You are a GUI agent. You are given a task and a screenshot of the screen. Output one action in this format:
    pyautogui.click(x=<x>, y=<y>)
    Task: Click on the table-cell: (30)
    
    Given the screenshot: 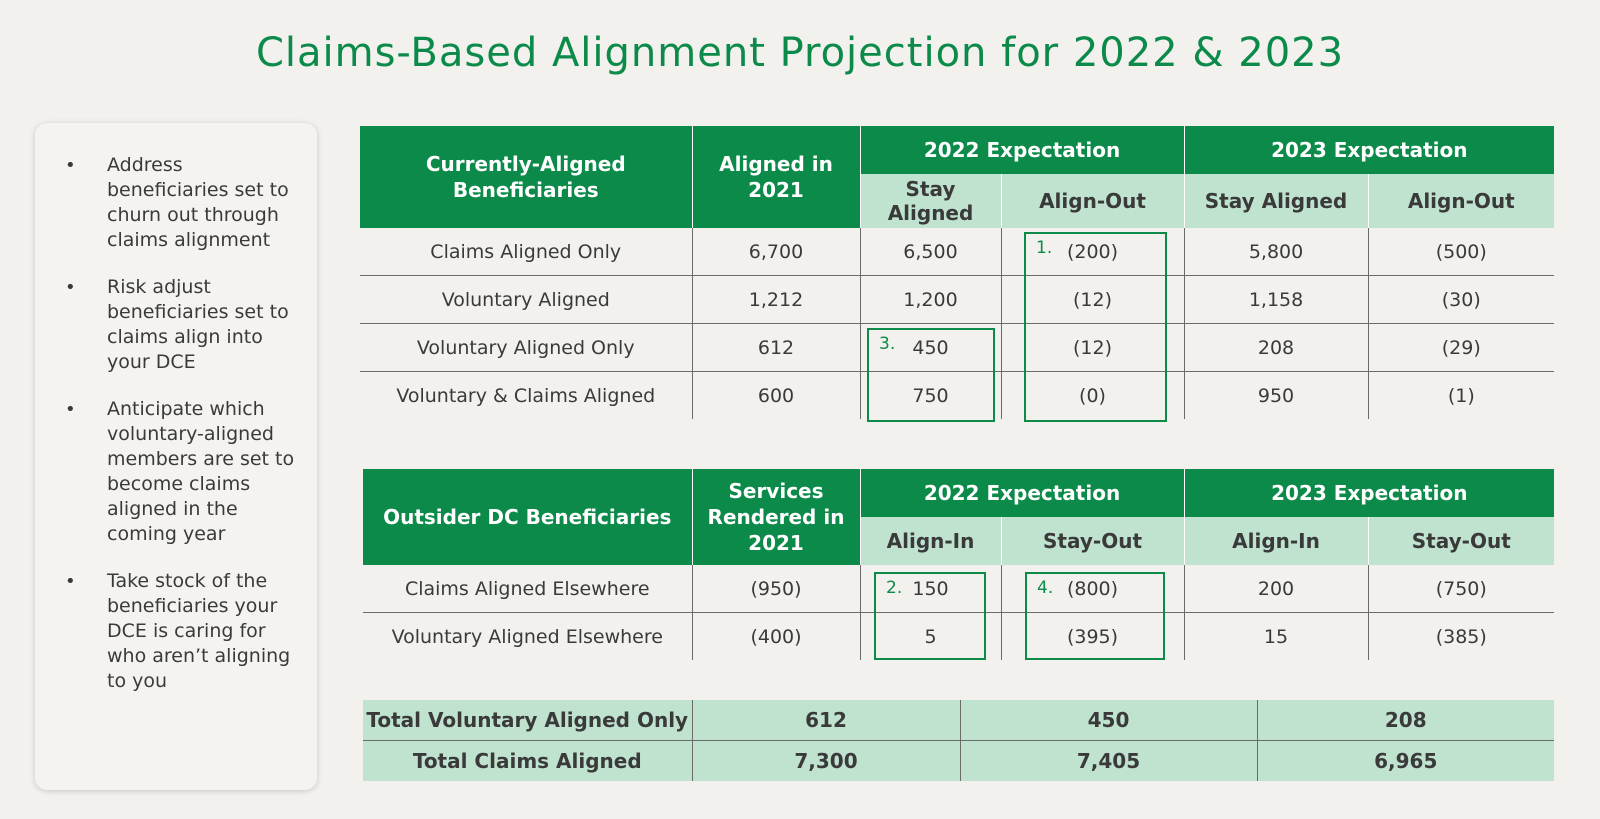 What is the action you would take?
    pyautogui.click(x=1461, y=299)
    